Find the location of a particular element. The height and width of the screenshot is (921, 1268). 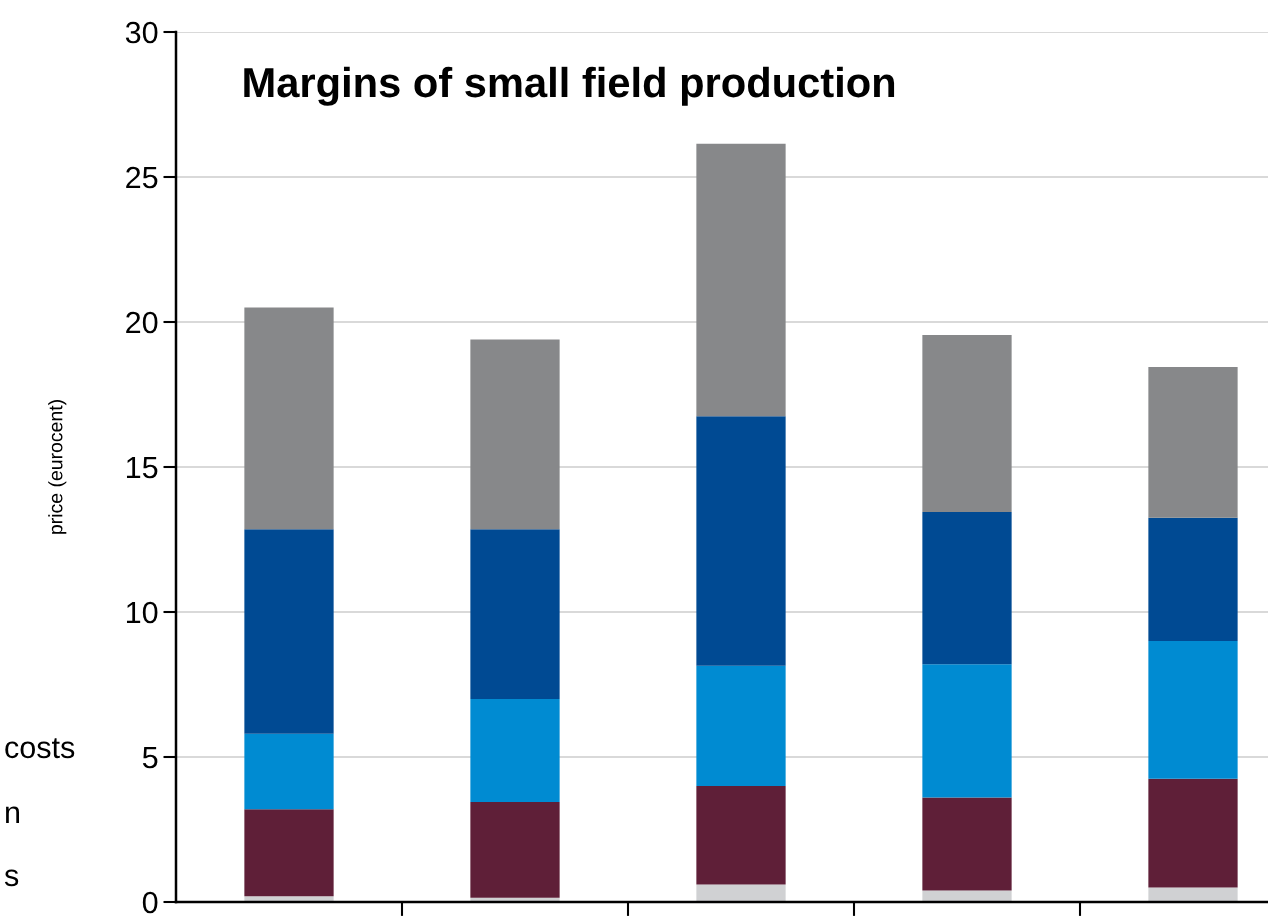

text: n is located at coordinates (13, 814).